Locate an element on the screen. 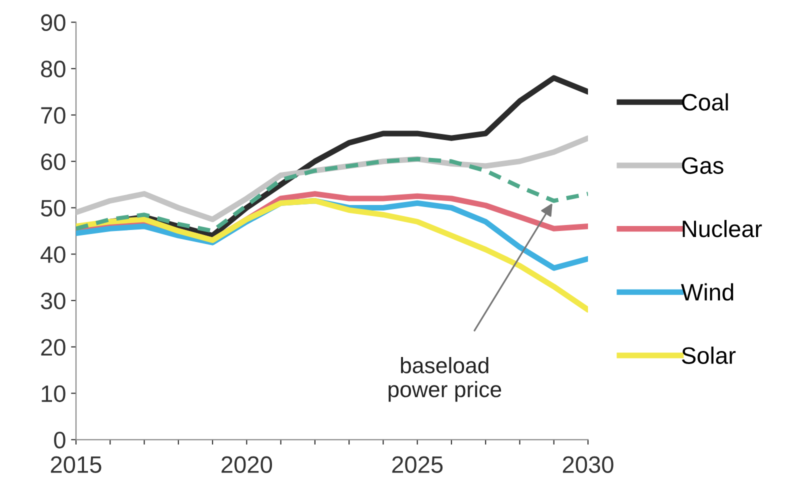 This screenshot has height=494, width=800. x-tick-label: 2025 is located at coordinates (417, 464).